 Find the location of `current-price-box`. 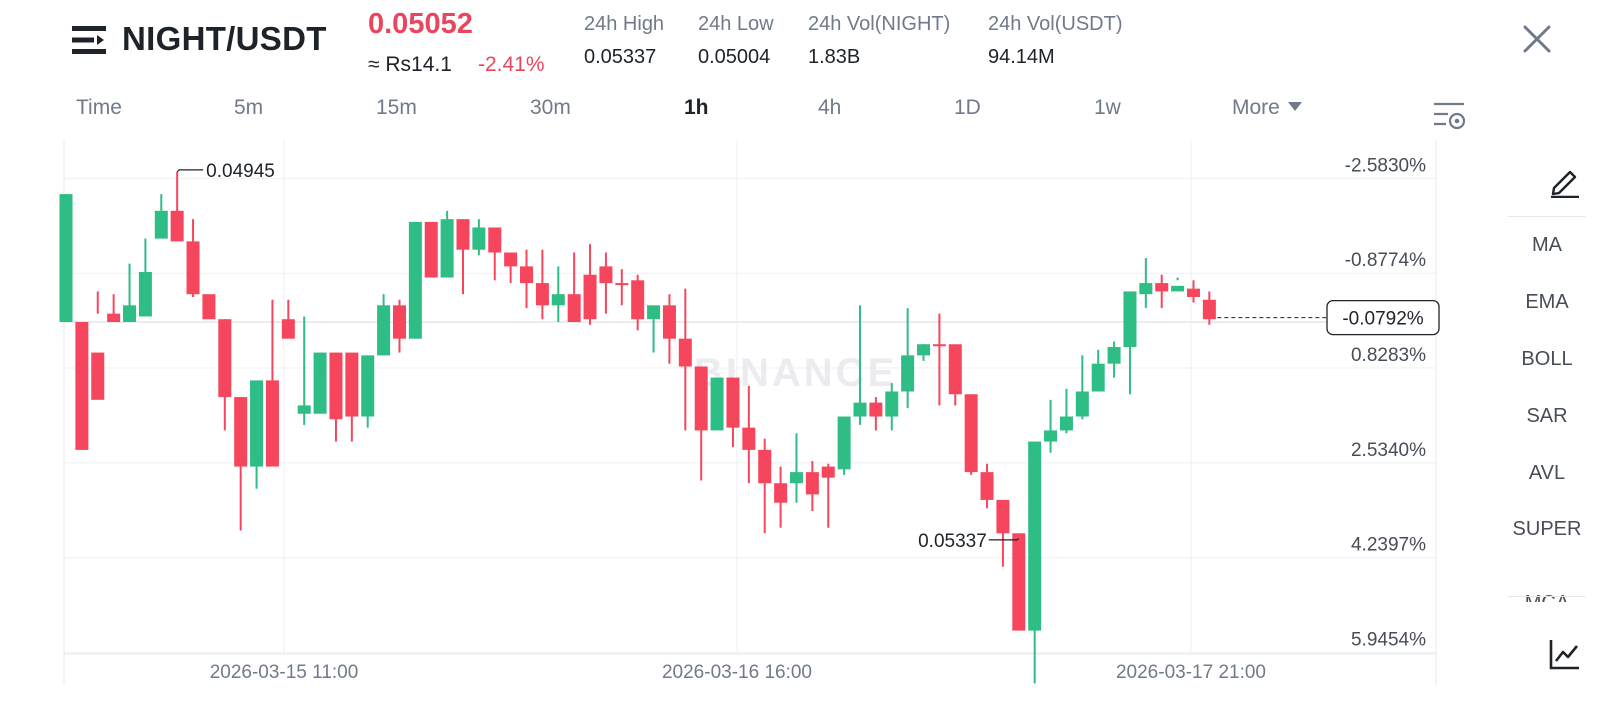

current-price-box is located at coordinates (1383, 317).